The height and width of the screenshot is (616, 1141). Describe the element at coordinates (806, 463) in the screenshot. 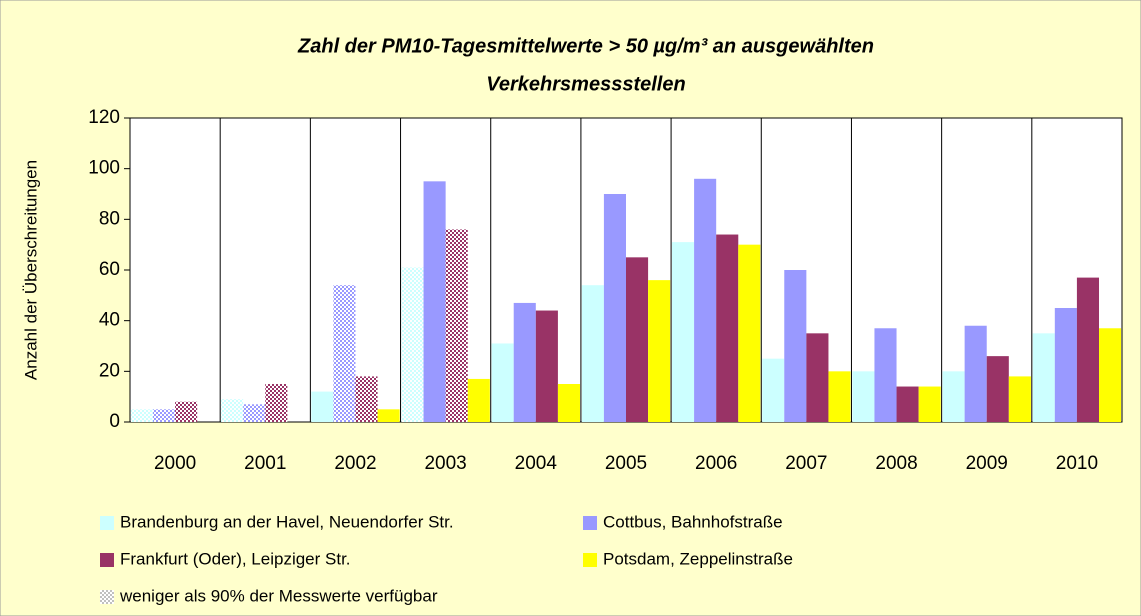

I see `x-tick-label: 2007` at that location.